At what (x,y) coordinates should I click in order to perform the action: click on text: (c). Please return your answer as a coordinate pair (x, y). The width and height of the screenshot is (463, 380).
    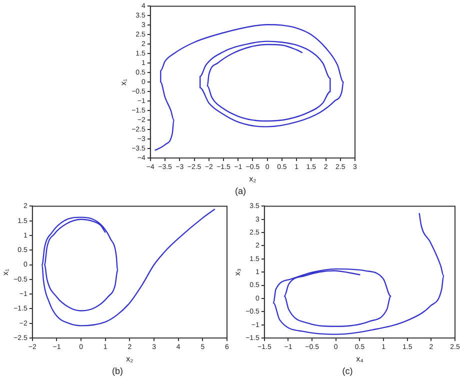
    Looking at the image, I should click on (347, 371).